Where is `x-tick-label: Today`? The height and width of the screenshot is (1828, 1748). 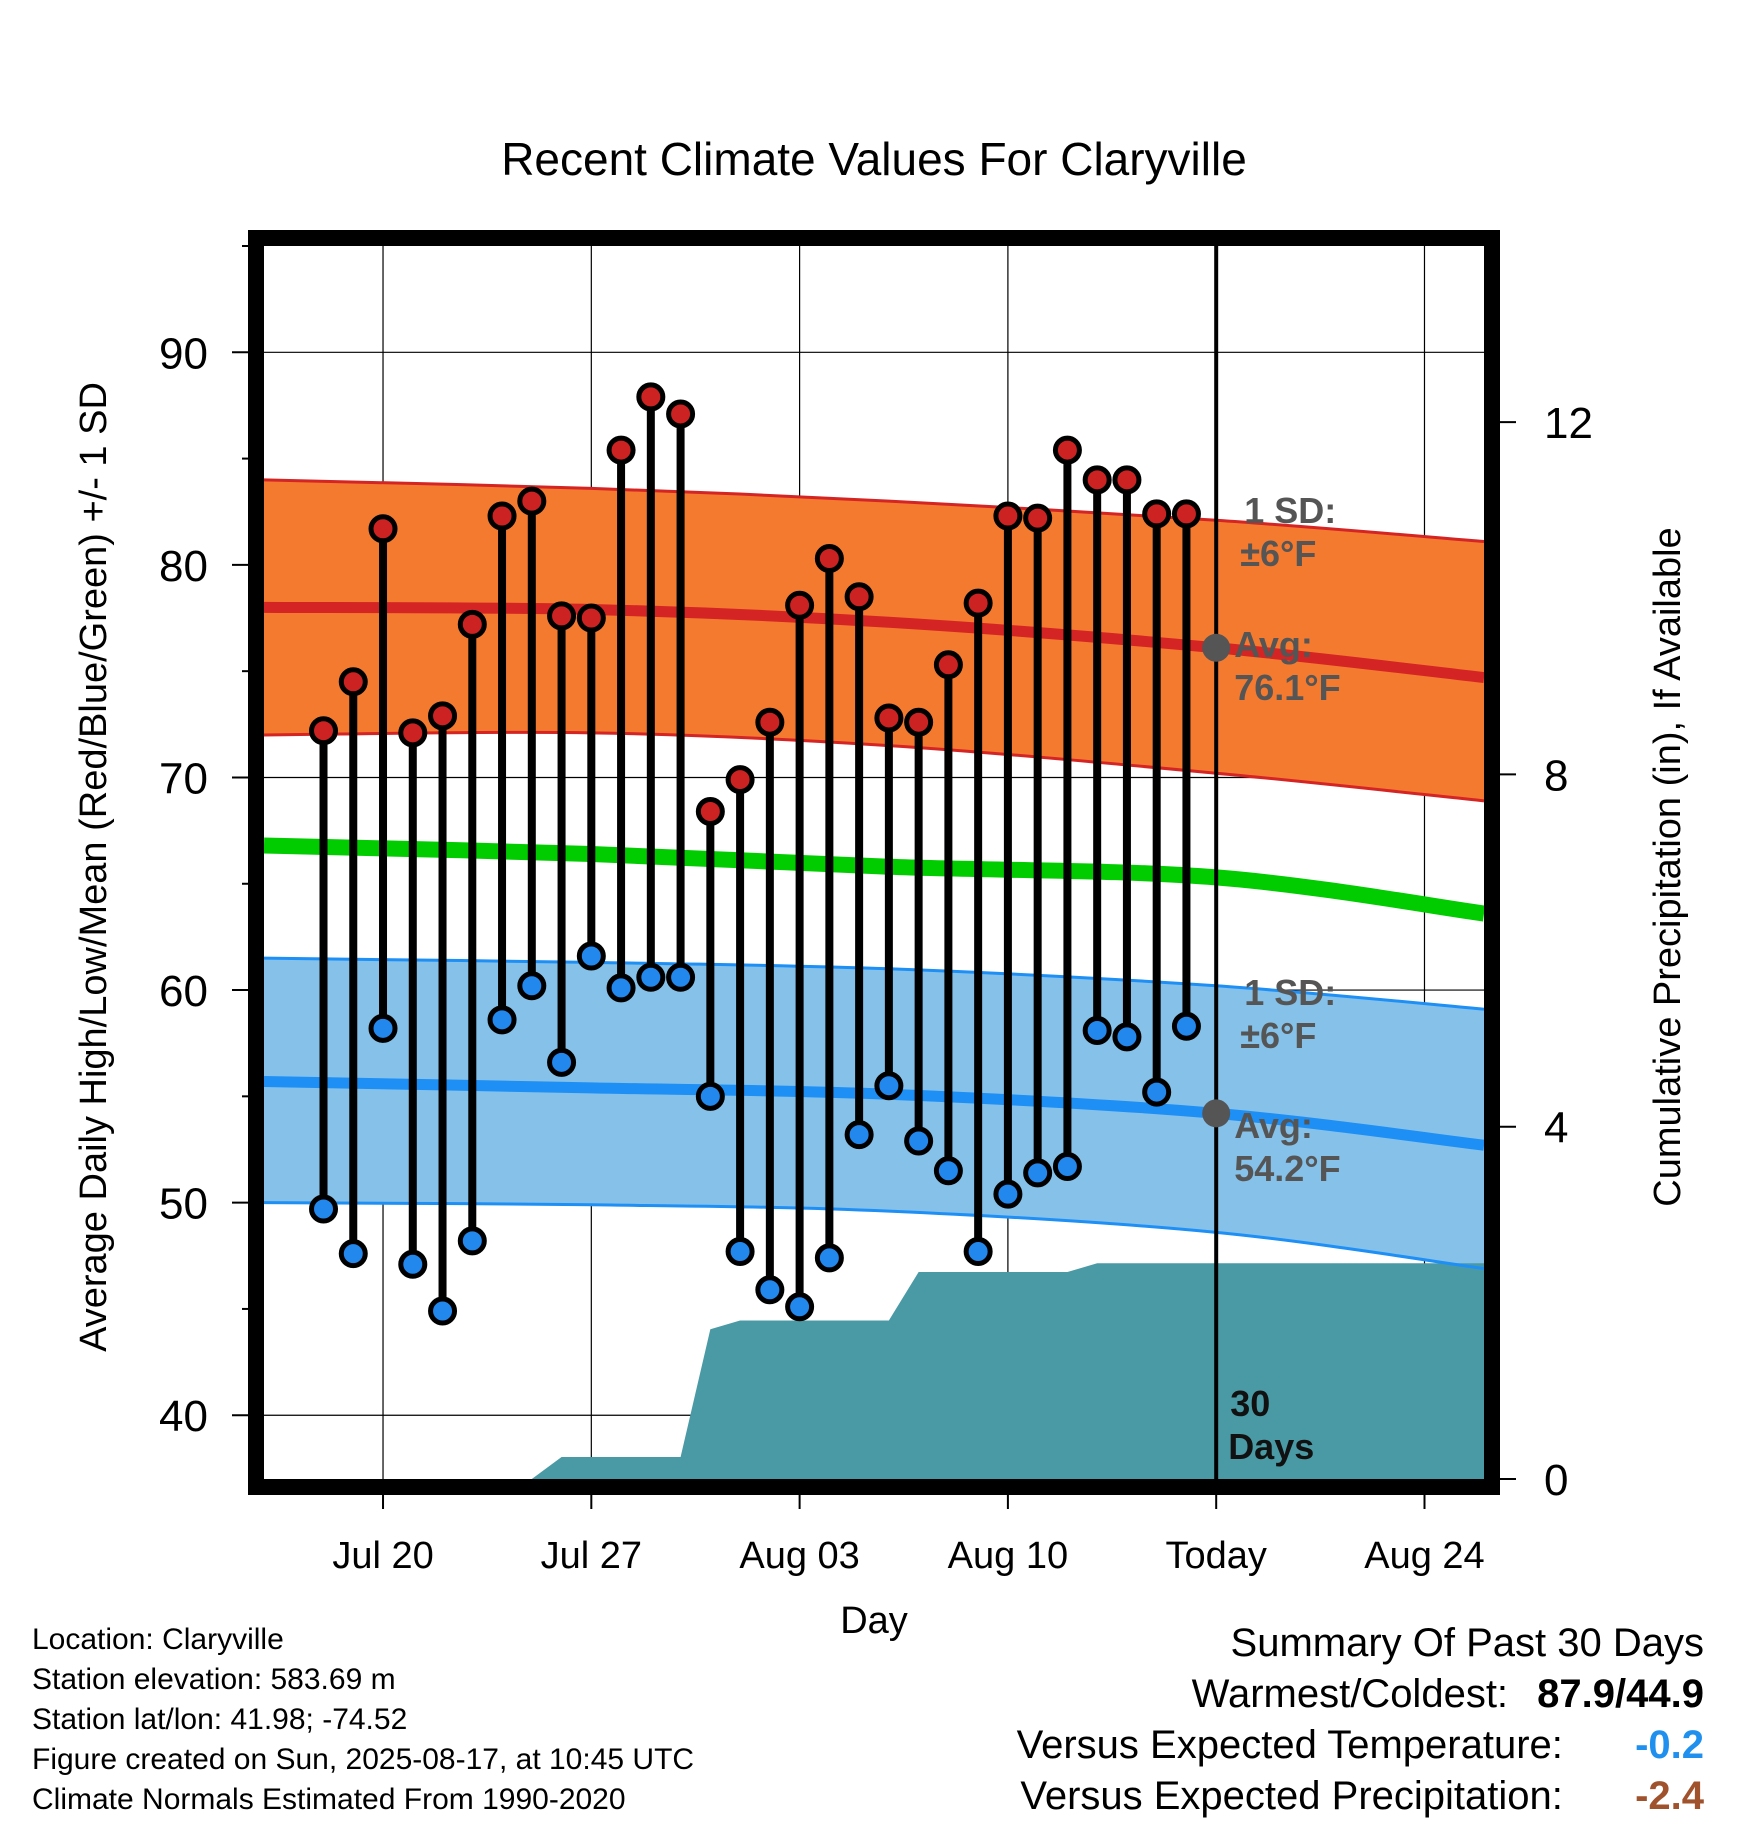
x-tick-label: Today is located at coordinates (1215, 1556).